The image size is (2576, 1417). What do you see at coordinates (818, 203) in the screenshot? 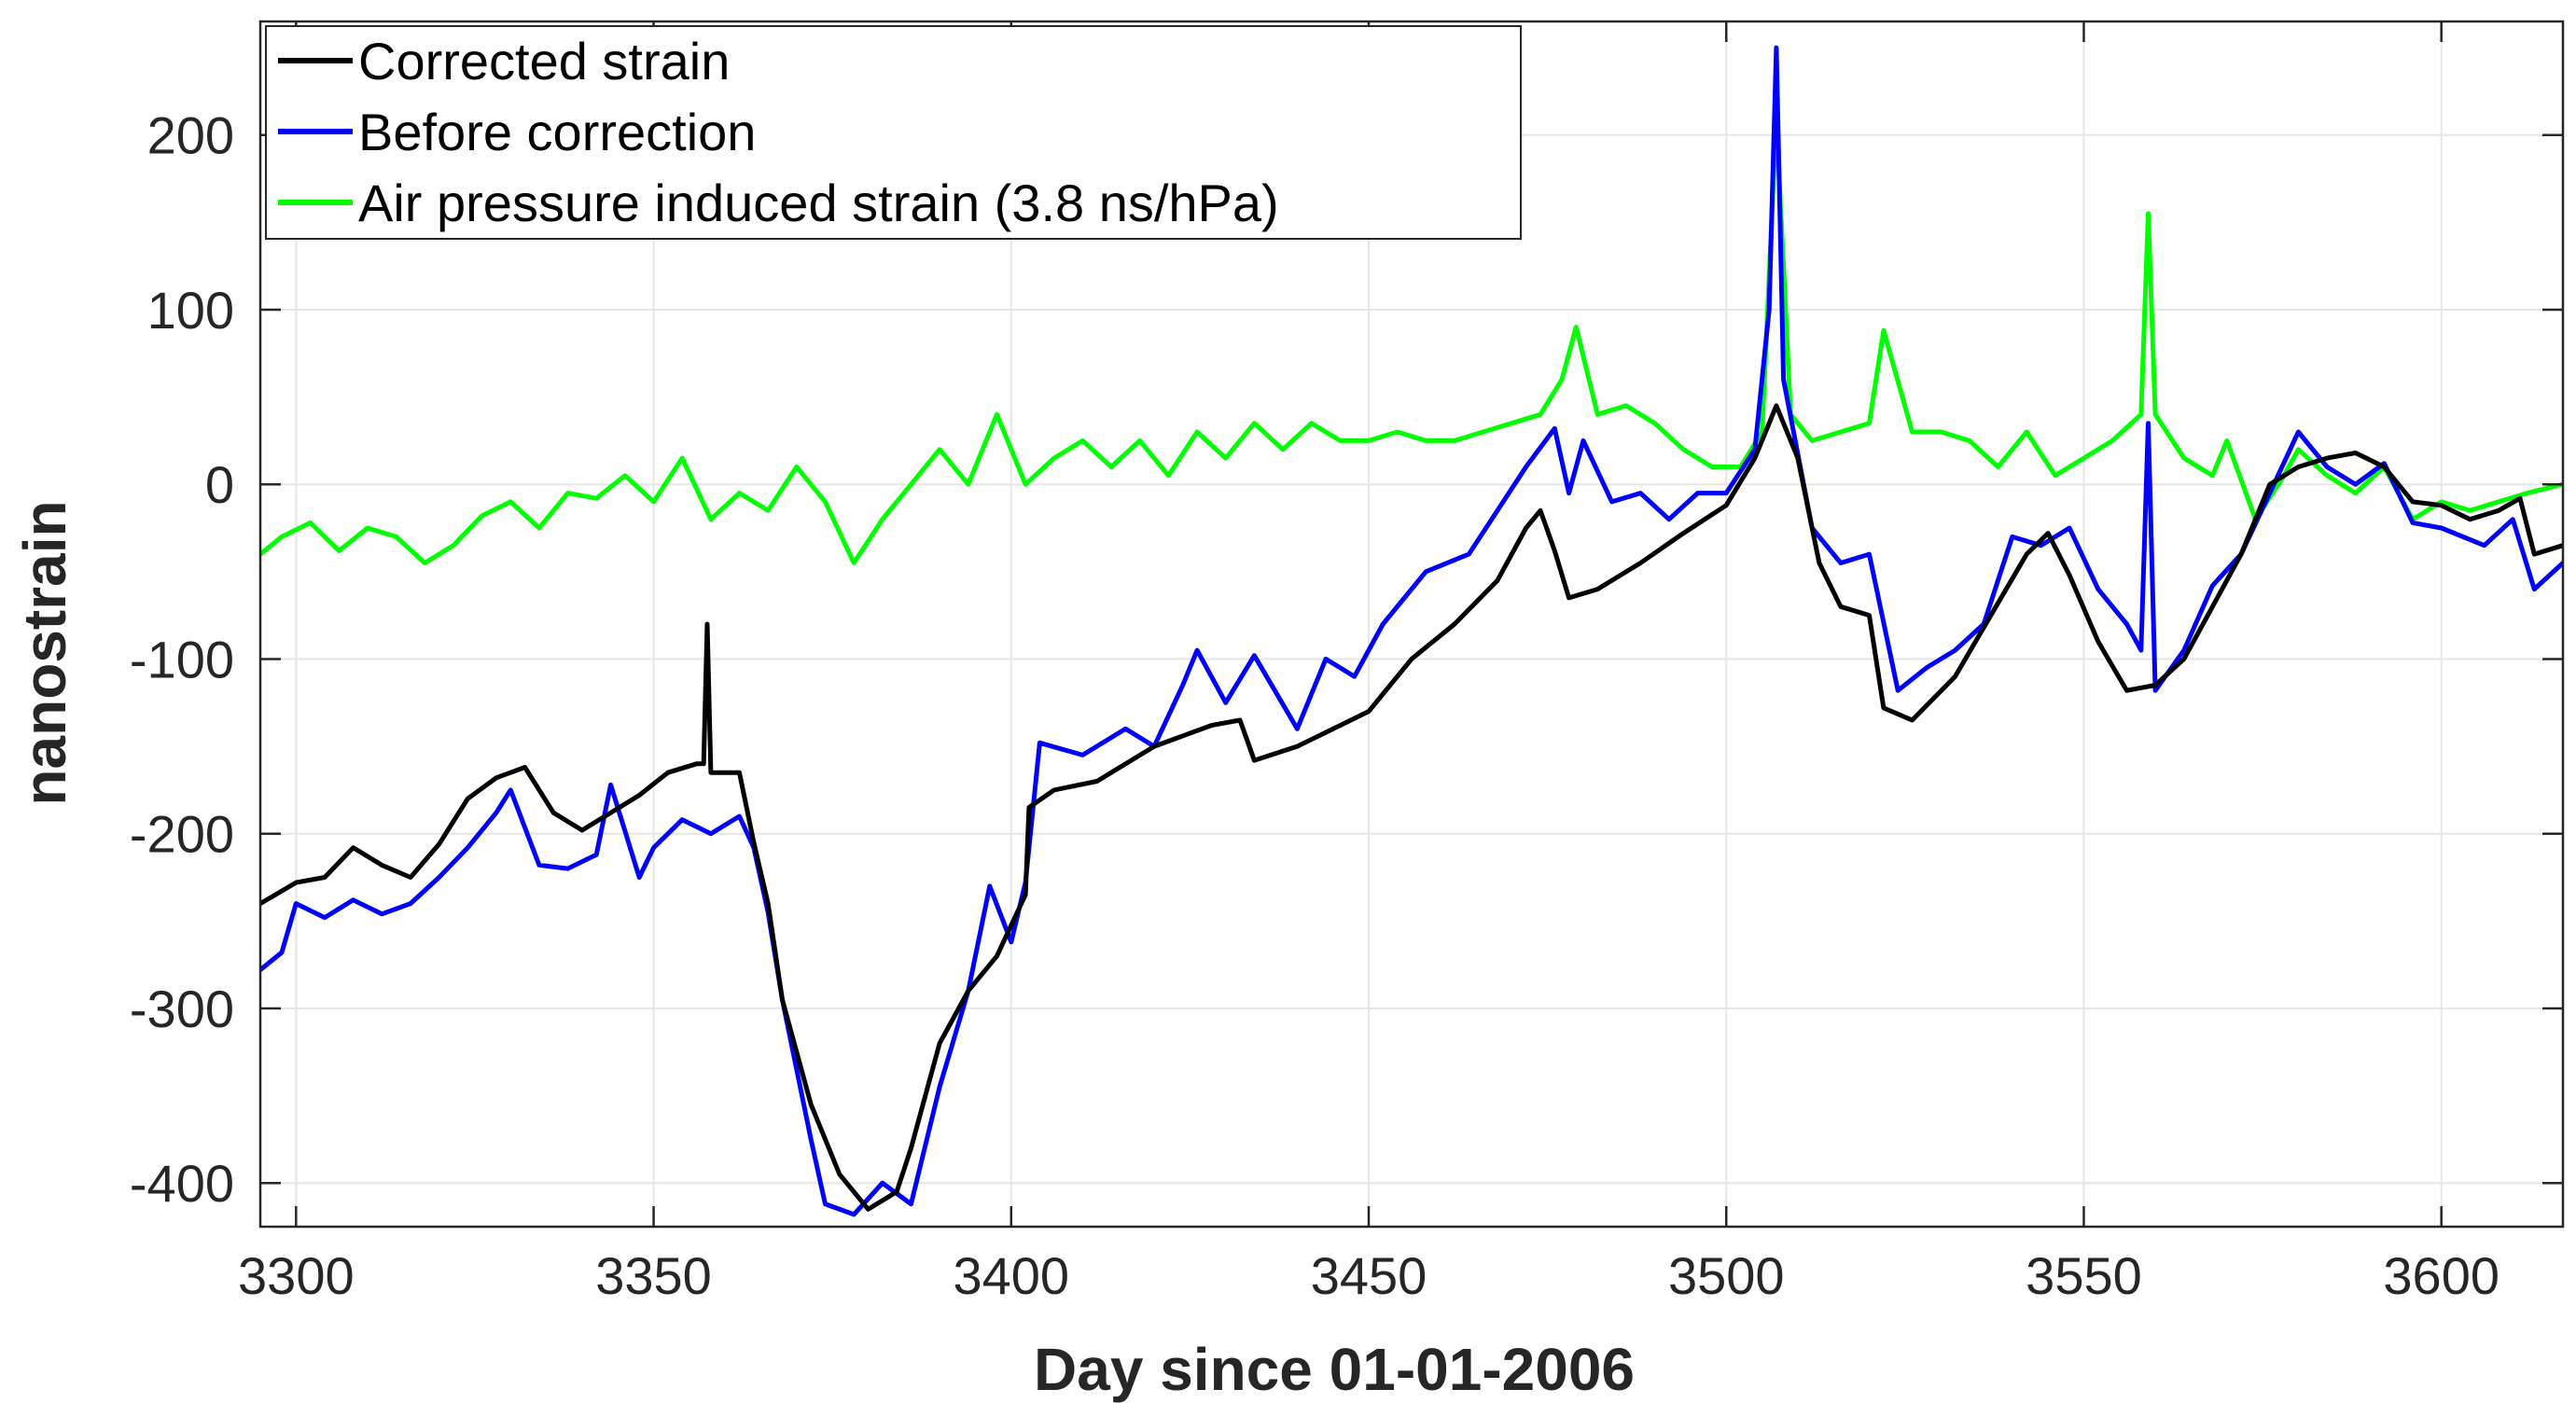
I see `legend-label-air-pressure-strain: Air pressure induced strain (3.8 ns/hPa)` at bounding box center [818, 203].